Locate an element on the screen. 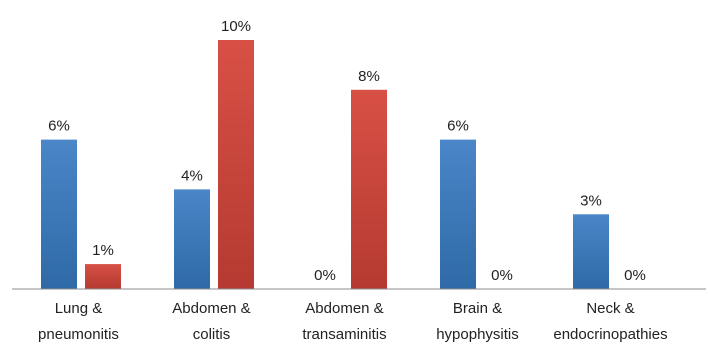 Image resolution: width=710 pixels, height=346 pixels. category-label-4-line-0: Neck & is located at coordinates (610, 308).